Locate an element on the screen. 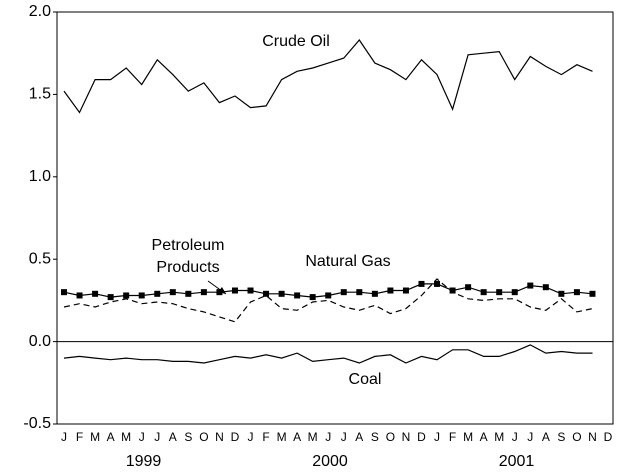  year-label: 2000 is located at coordinates (330, 461).